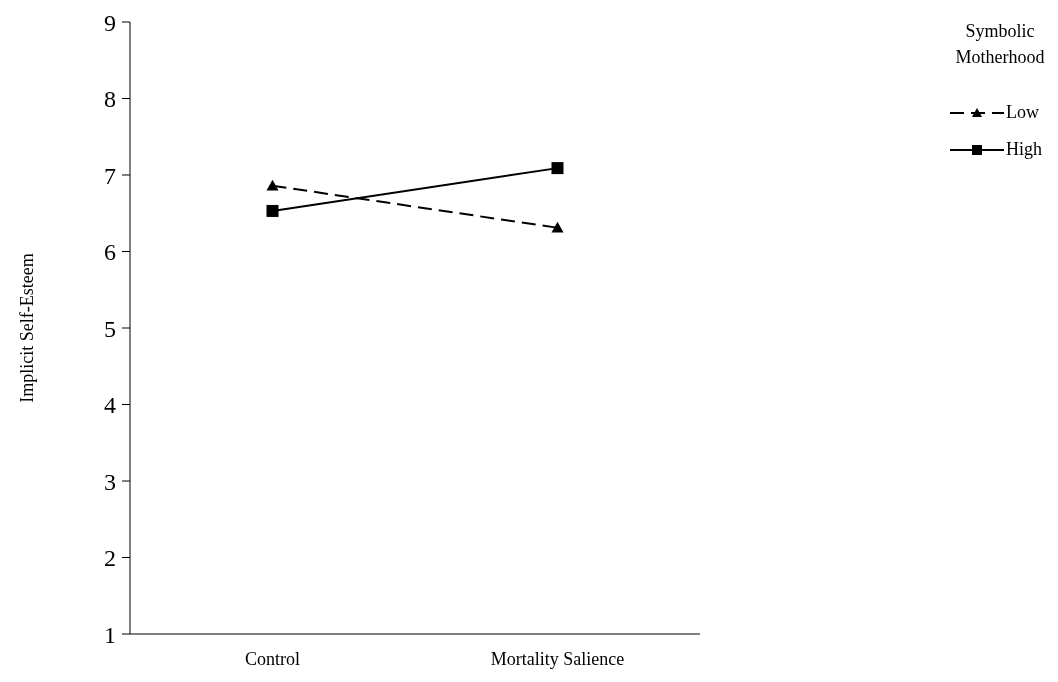  What do you see at coordinates (110, 22) in the screenshot?
I see `y-tick-label: 9` at bounding box center [110, 22].